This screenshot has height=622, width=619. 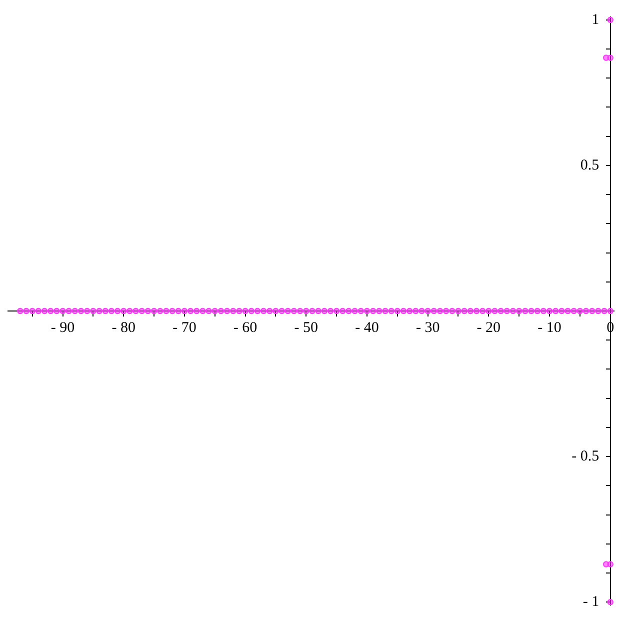 What do you see at coordinates (596, 602) in the screenshot?
I see `y-tick-label: - 1` at bounding box center [596, 602].